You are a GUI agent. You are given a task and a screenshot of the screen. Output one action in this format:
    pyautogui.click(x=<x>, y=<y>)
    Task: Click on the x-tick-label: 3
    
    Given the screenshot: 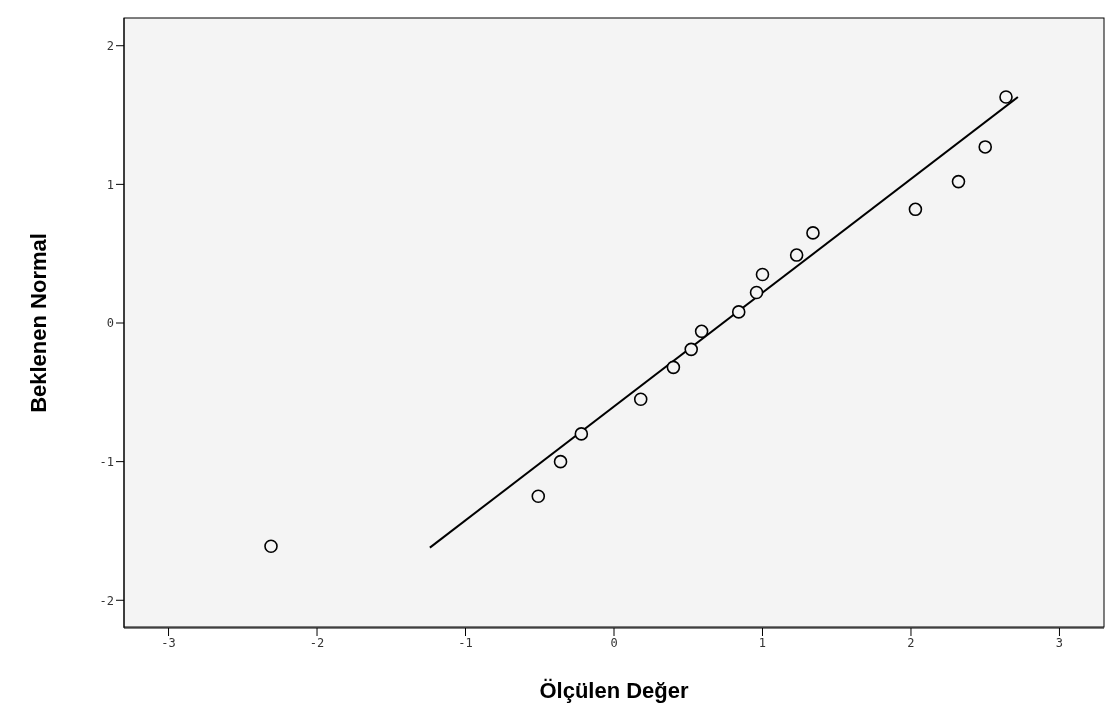 What is the action you would take?
    pyautogui.click(x=1059, y=642)
    